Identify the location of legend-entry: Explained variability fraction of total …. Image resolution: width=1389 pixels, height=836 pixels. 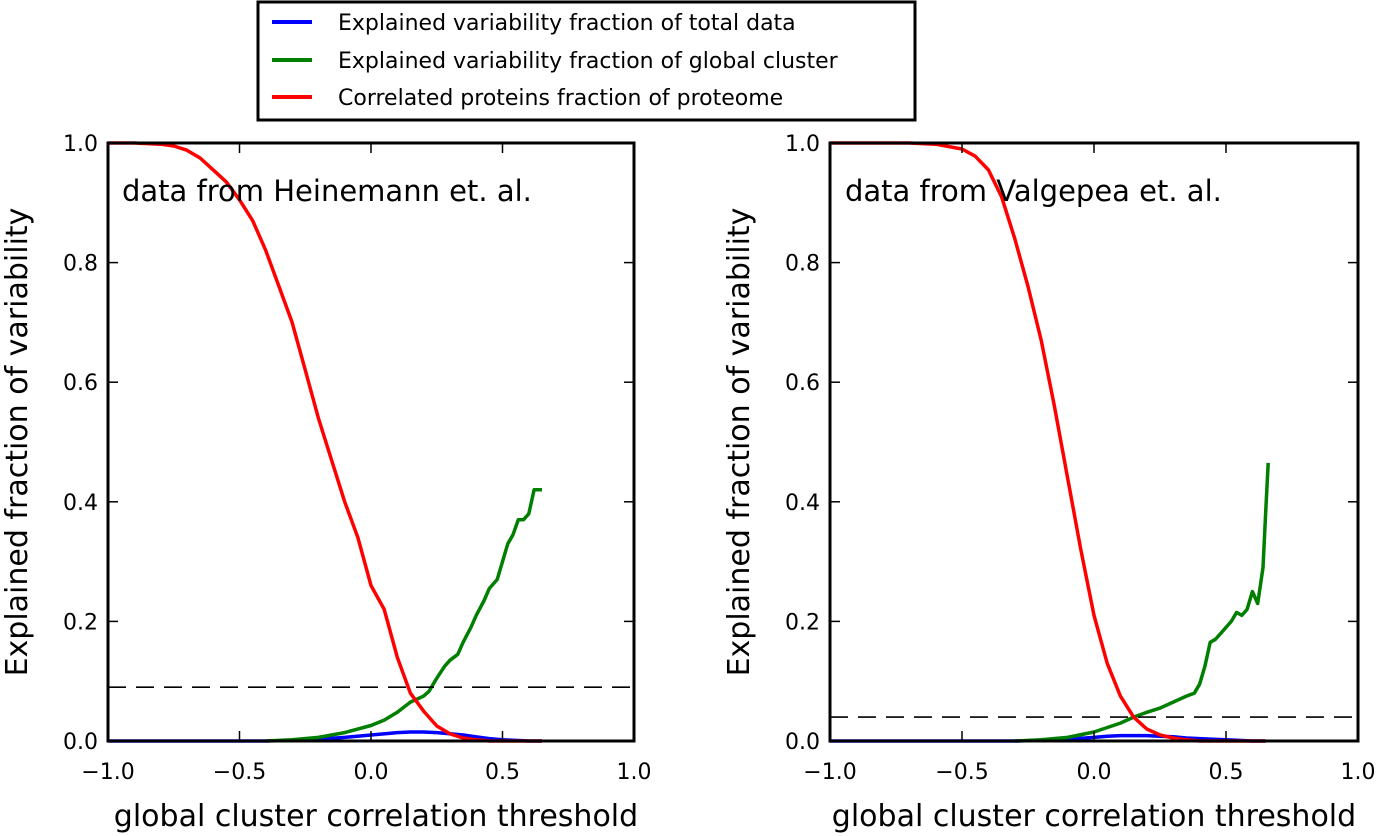
(534, 23).